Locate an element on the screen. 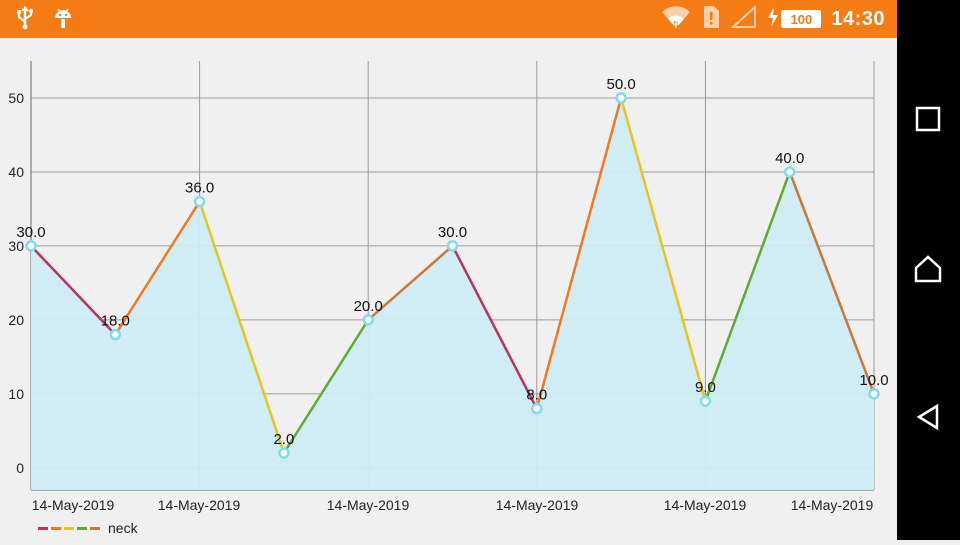 The image size is (960, 545). home-button is located at coordinates (928, 271).